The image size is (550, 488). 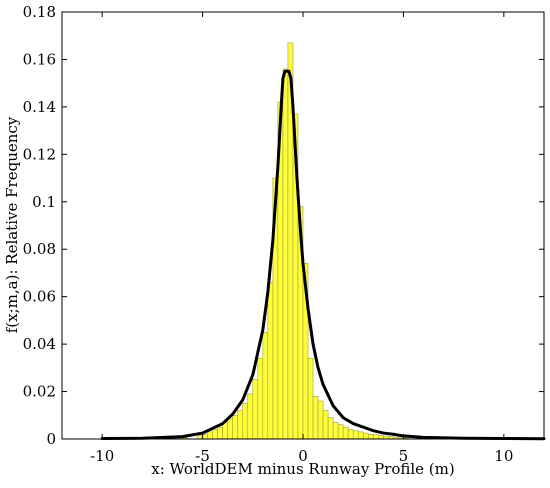 I want to click on y-tick-label: 0.16, so click(x=39, y=59).